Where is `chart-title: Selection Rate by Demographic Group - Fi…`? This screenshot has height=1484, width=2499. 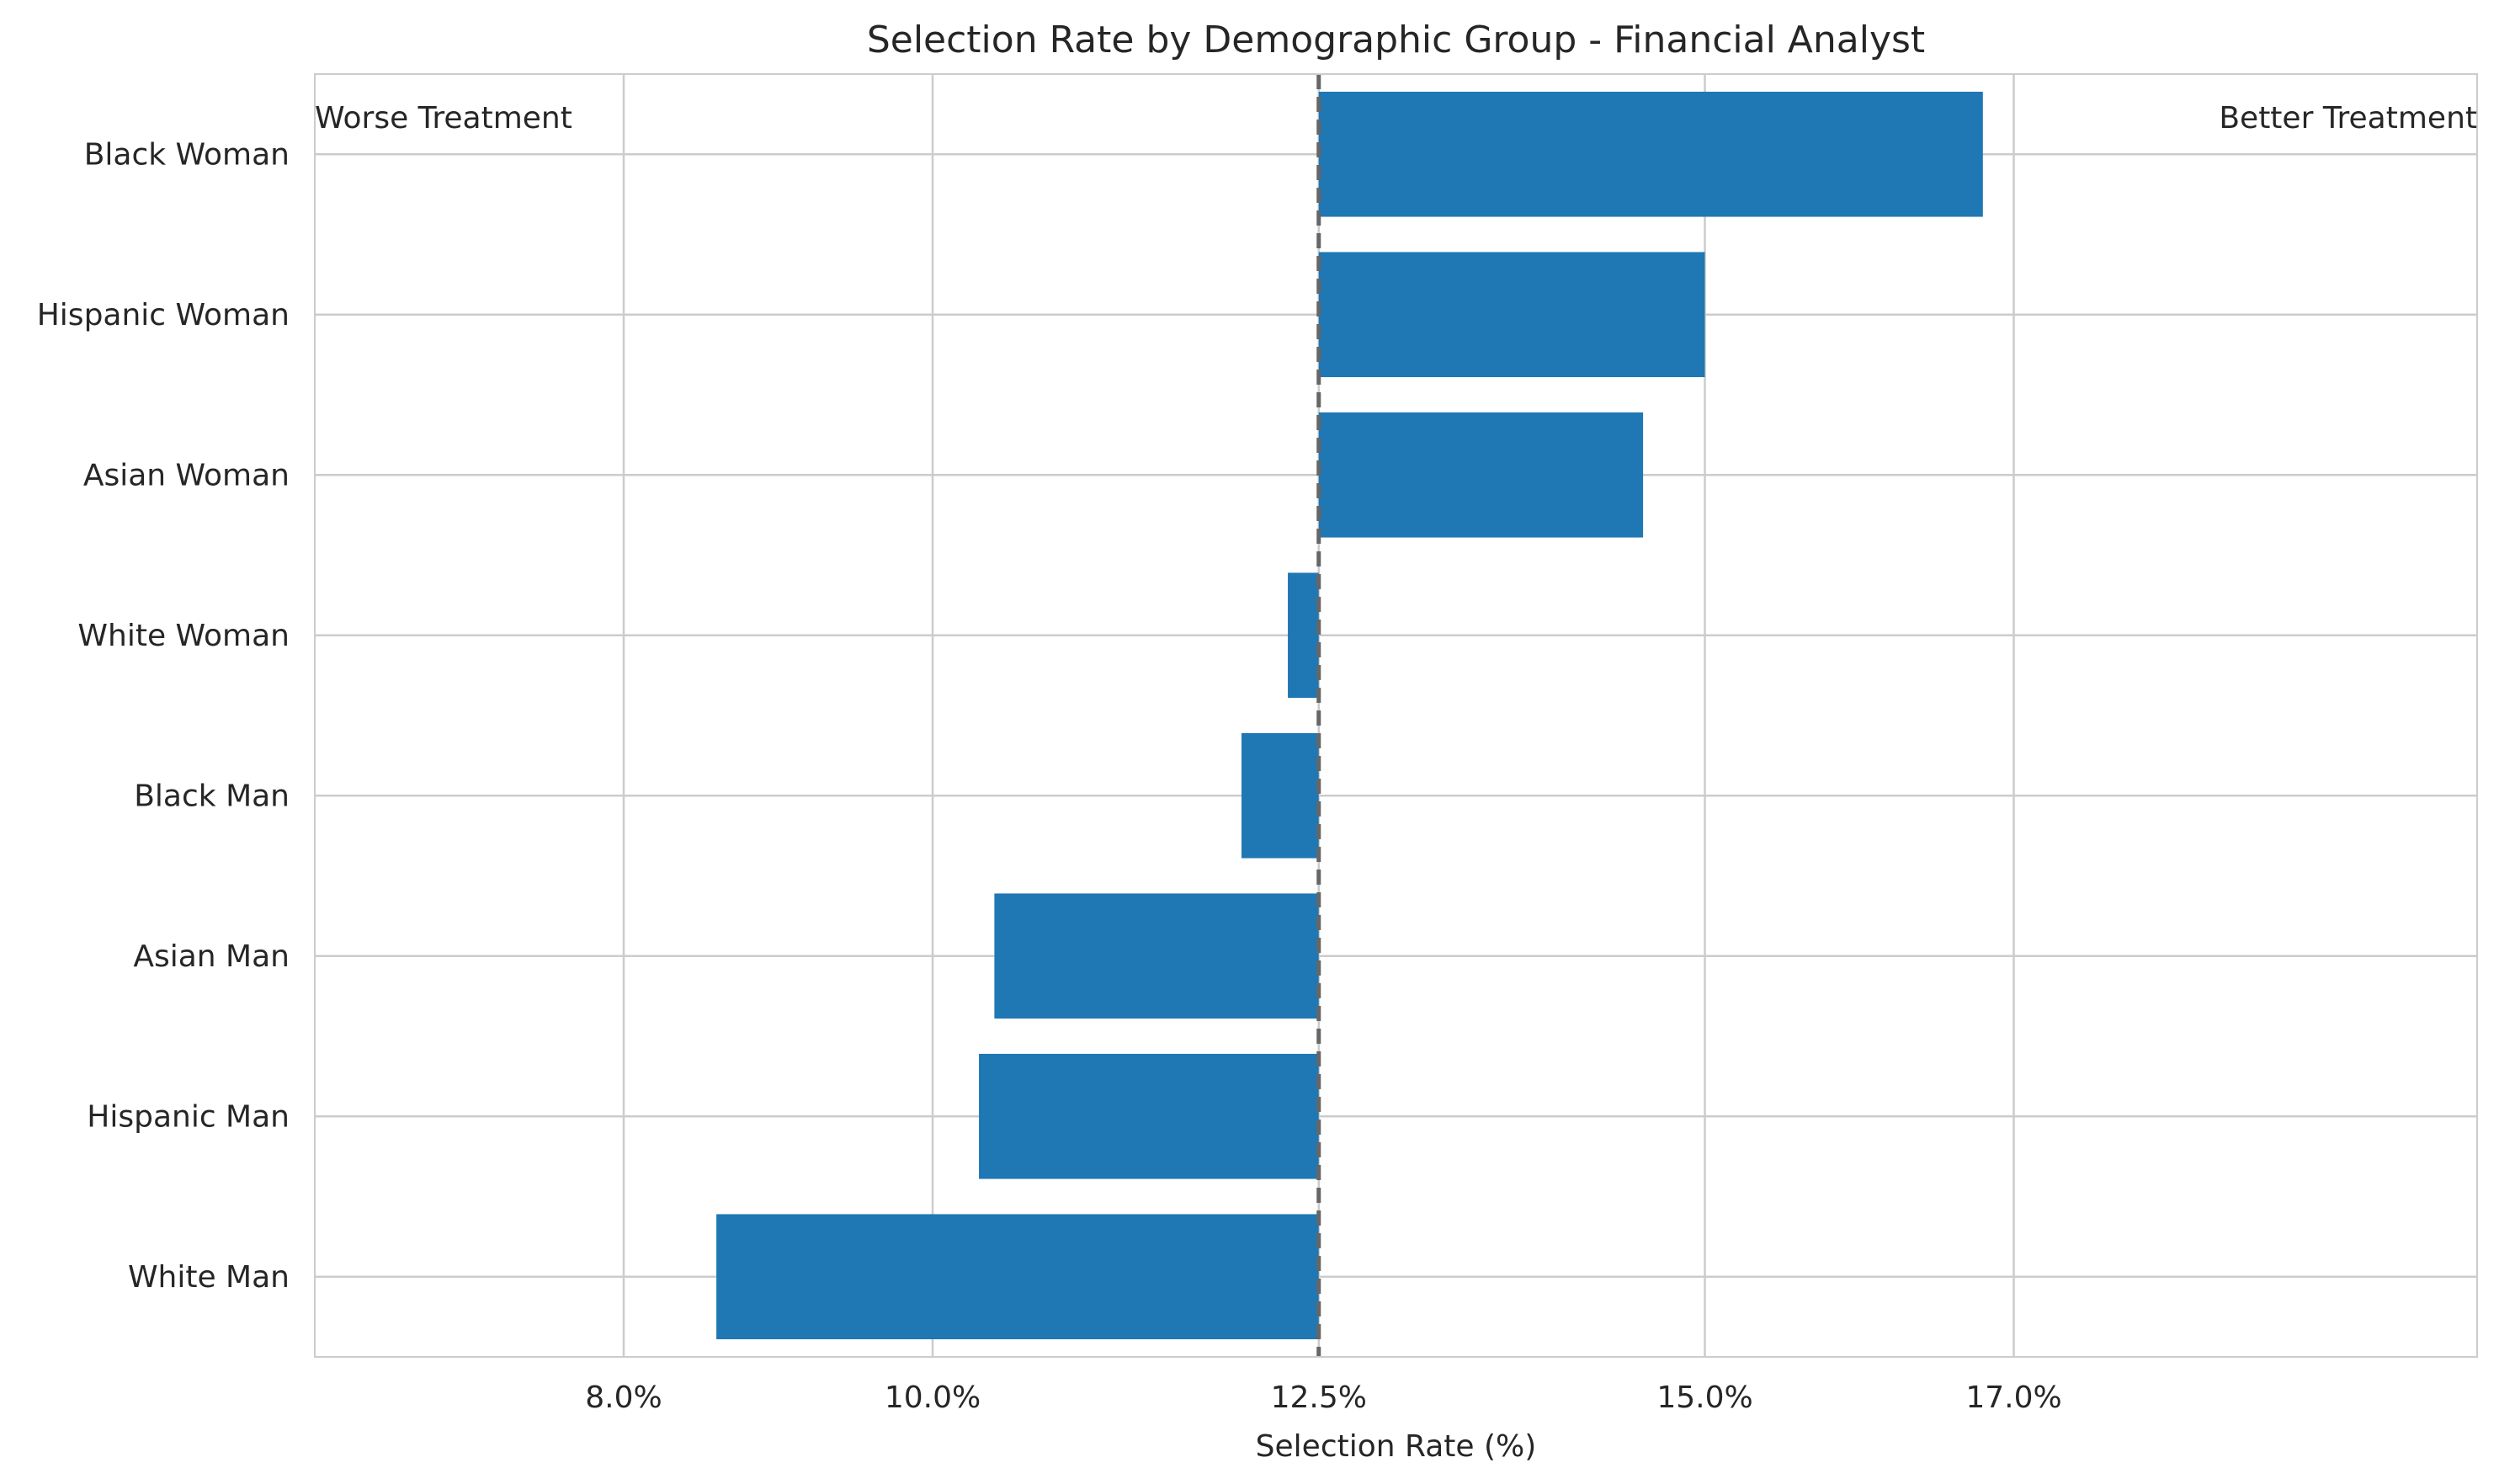 chart-title: Selection Rate by Demographic Group - Fi… is located at coordinates (1396, 40).